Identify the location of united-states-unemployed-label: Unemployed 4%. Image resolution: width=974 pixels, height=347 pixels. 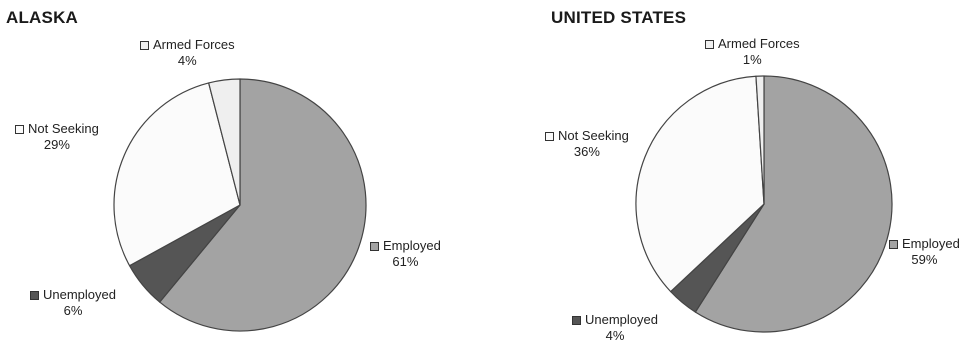
(615, 328).